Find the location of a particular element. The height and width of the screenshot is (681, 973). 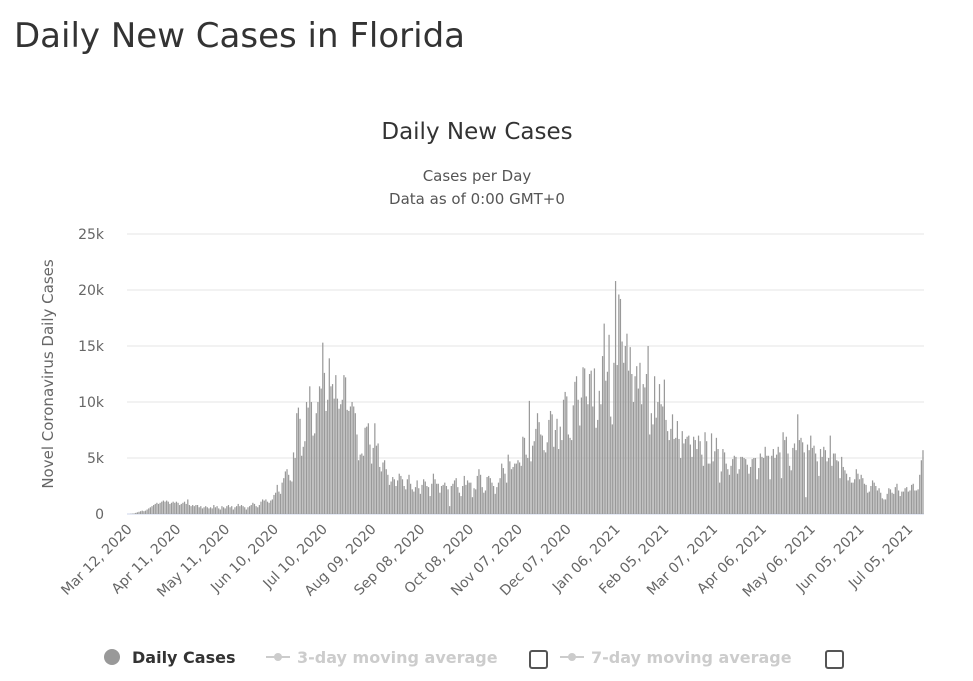

checkbox-7-day-average is located at coordinates (834, 659).